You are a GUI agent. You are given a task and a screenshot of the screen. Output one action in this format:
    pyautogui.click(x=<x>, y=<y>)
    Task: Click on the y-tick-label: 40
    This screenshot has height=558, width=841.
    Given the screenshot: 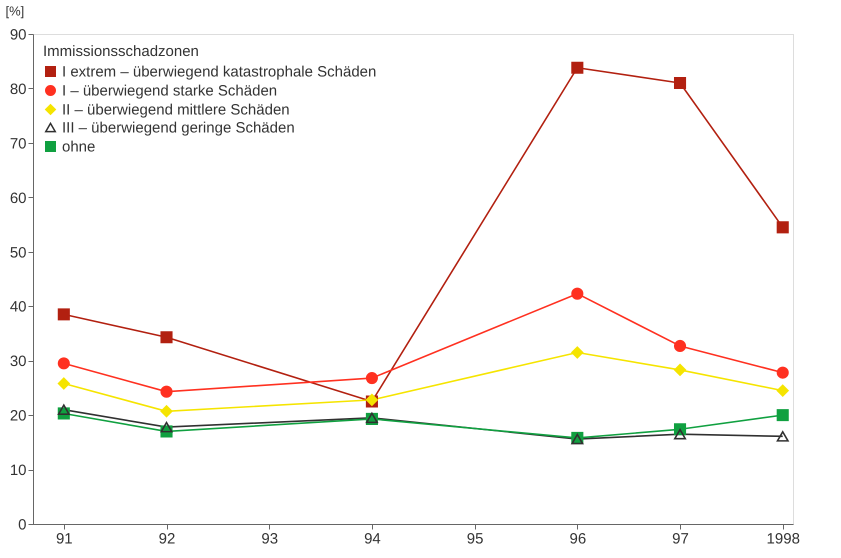 What is the action you would take?
    pyautogui.click(x=18, y=307)
    